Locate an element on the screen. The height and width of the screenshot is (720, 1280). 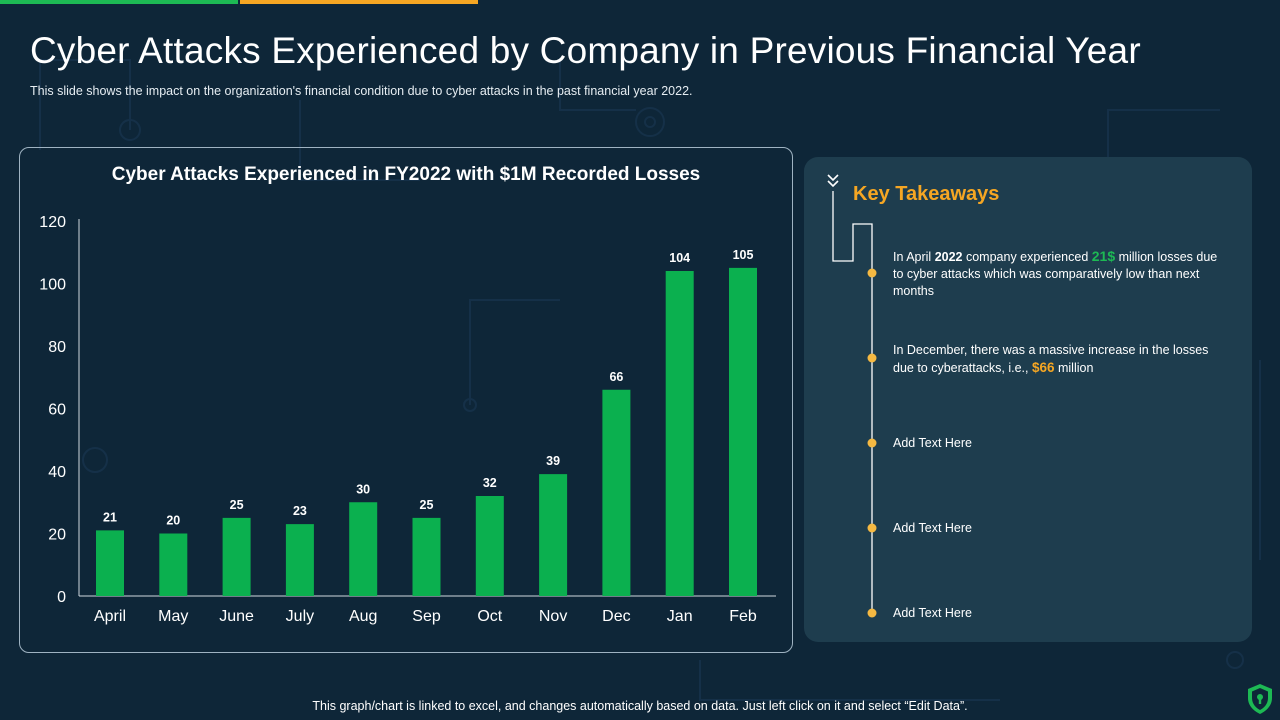
data-label: 20 is located at coordinates (173, 521).